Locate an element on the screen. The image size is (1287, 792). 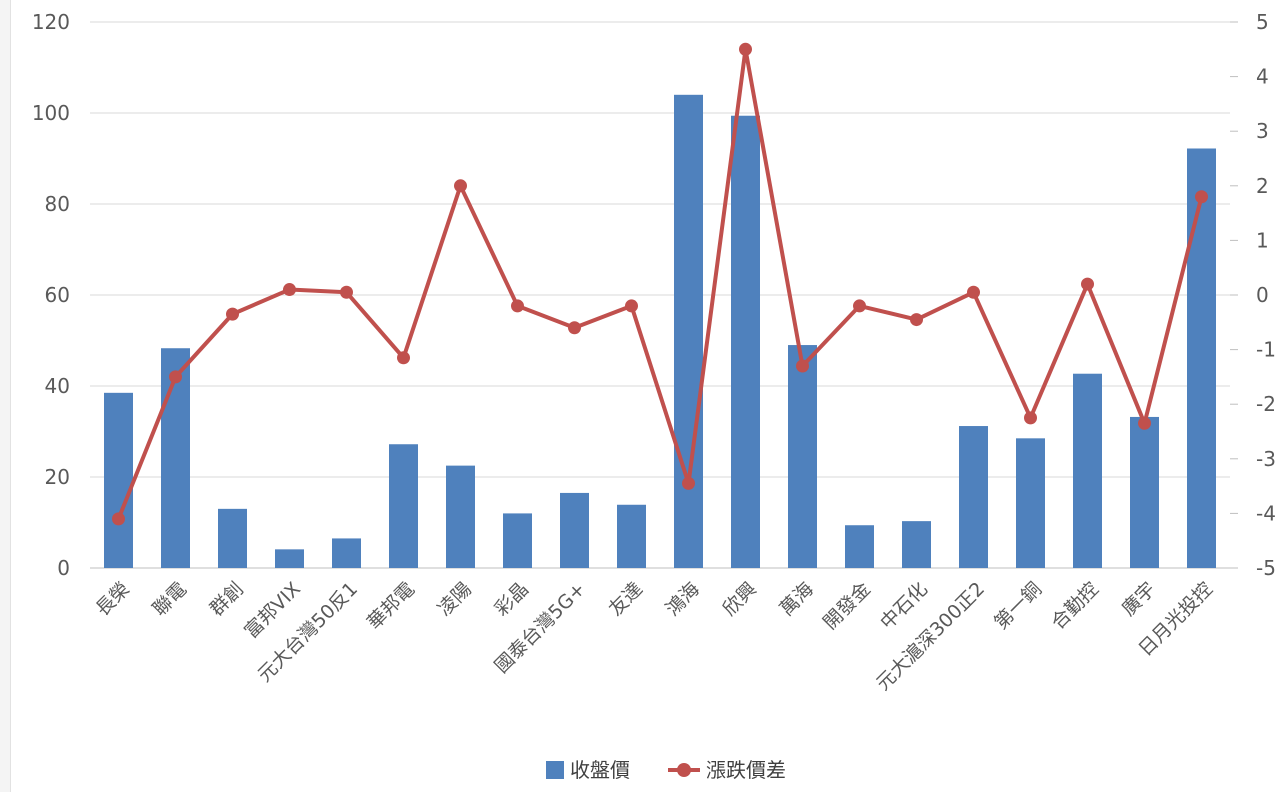
right-tick-label: 5 is located at coordinates (1262, 22).